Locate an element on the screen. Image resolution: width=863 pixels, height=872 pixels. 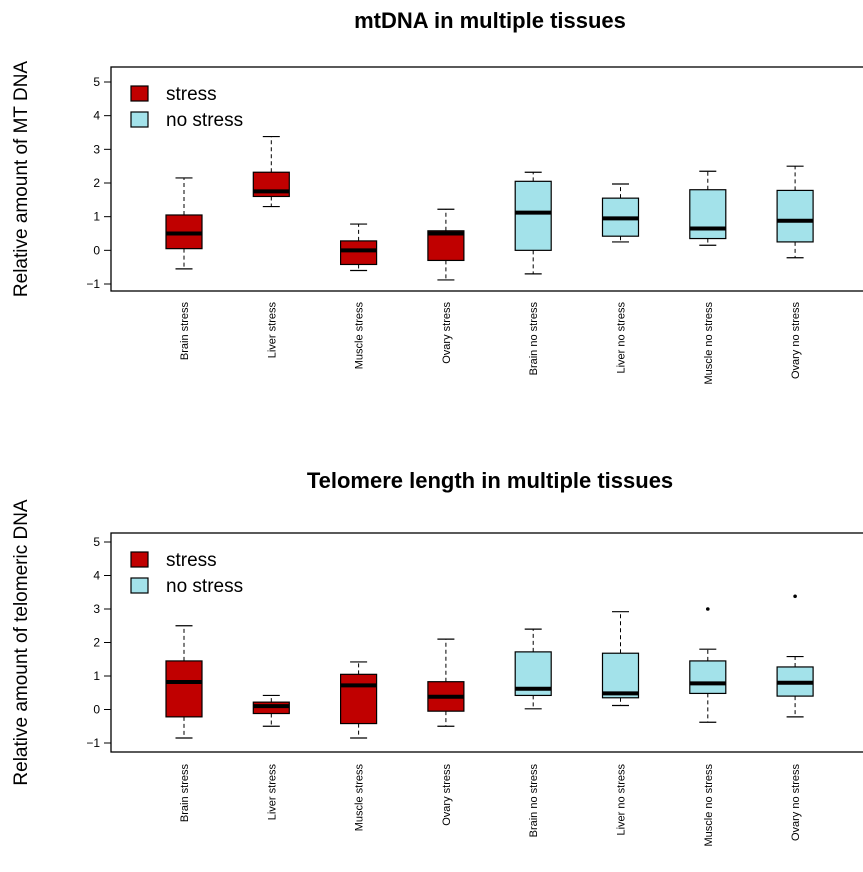
chart-title: Telomere length in multiple tissues is located at coordinates (490, 480).